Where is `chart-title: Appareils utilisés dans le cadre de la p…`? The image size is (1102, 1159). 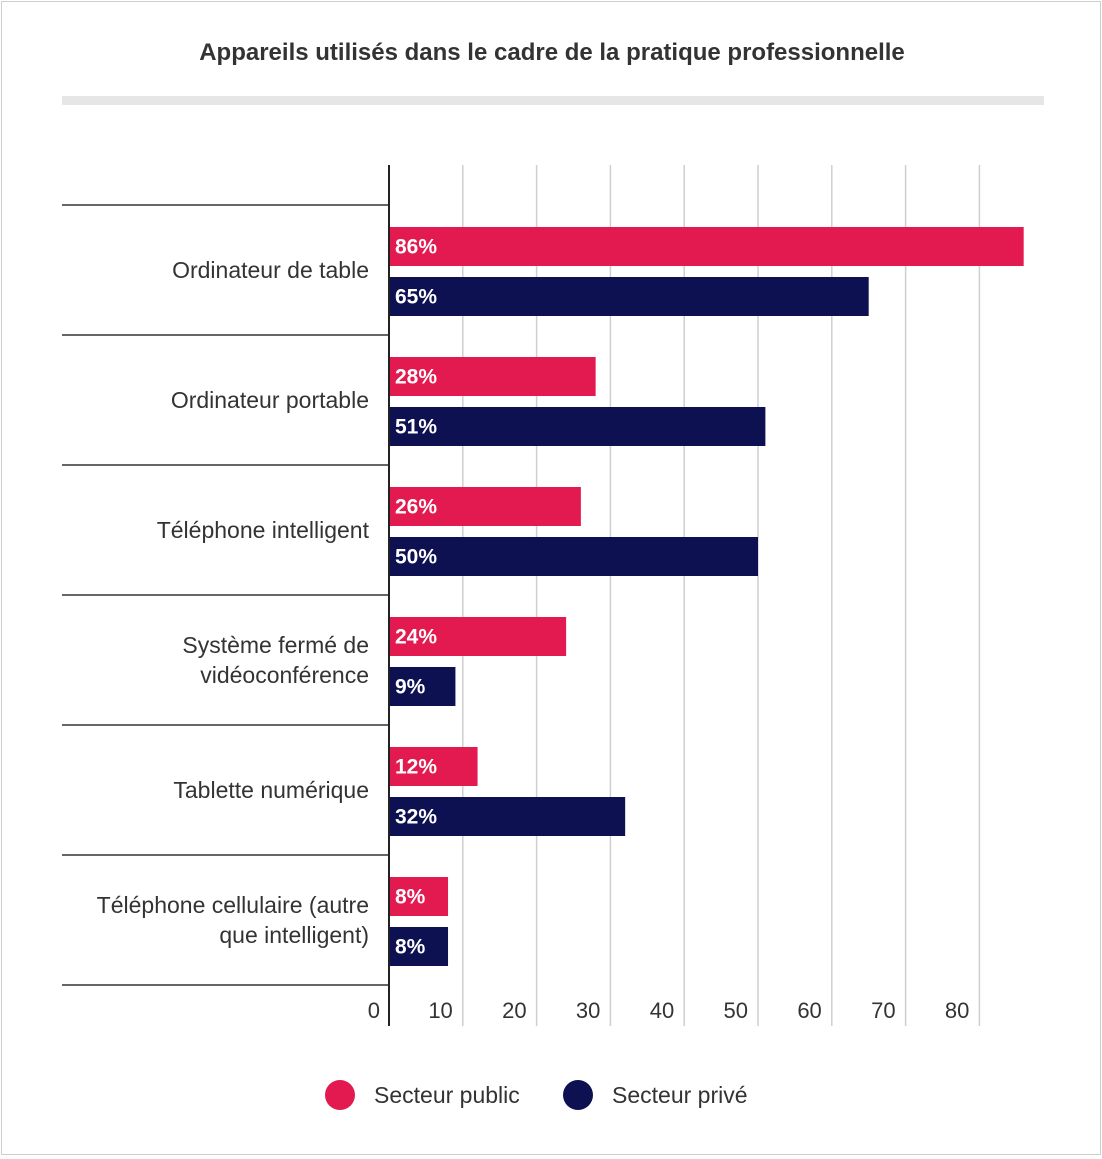 chart-title: Appareils utilisés dans le cadre de la p… is located at coordinates (552, 52).